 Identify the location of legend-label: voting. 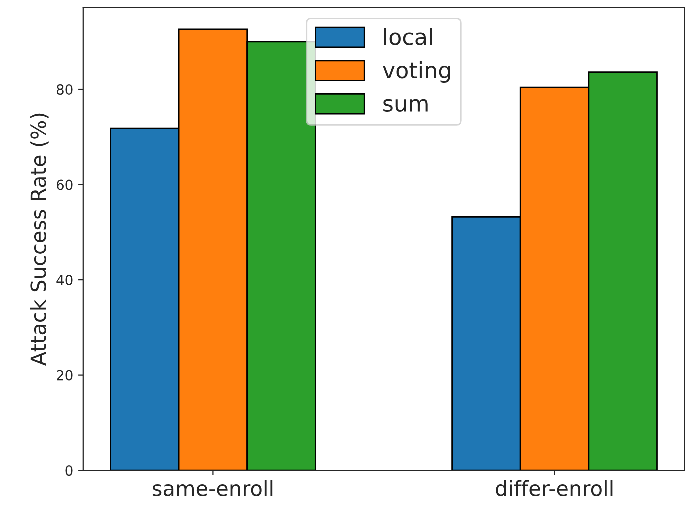
(416, 73).